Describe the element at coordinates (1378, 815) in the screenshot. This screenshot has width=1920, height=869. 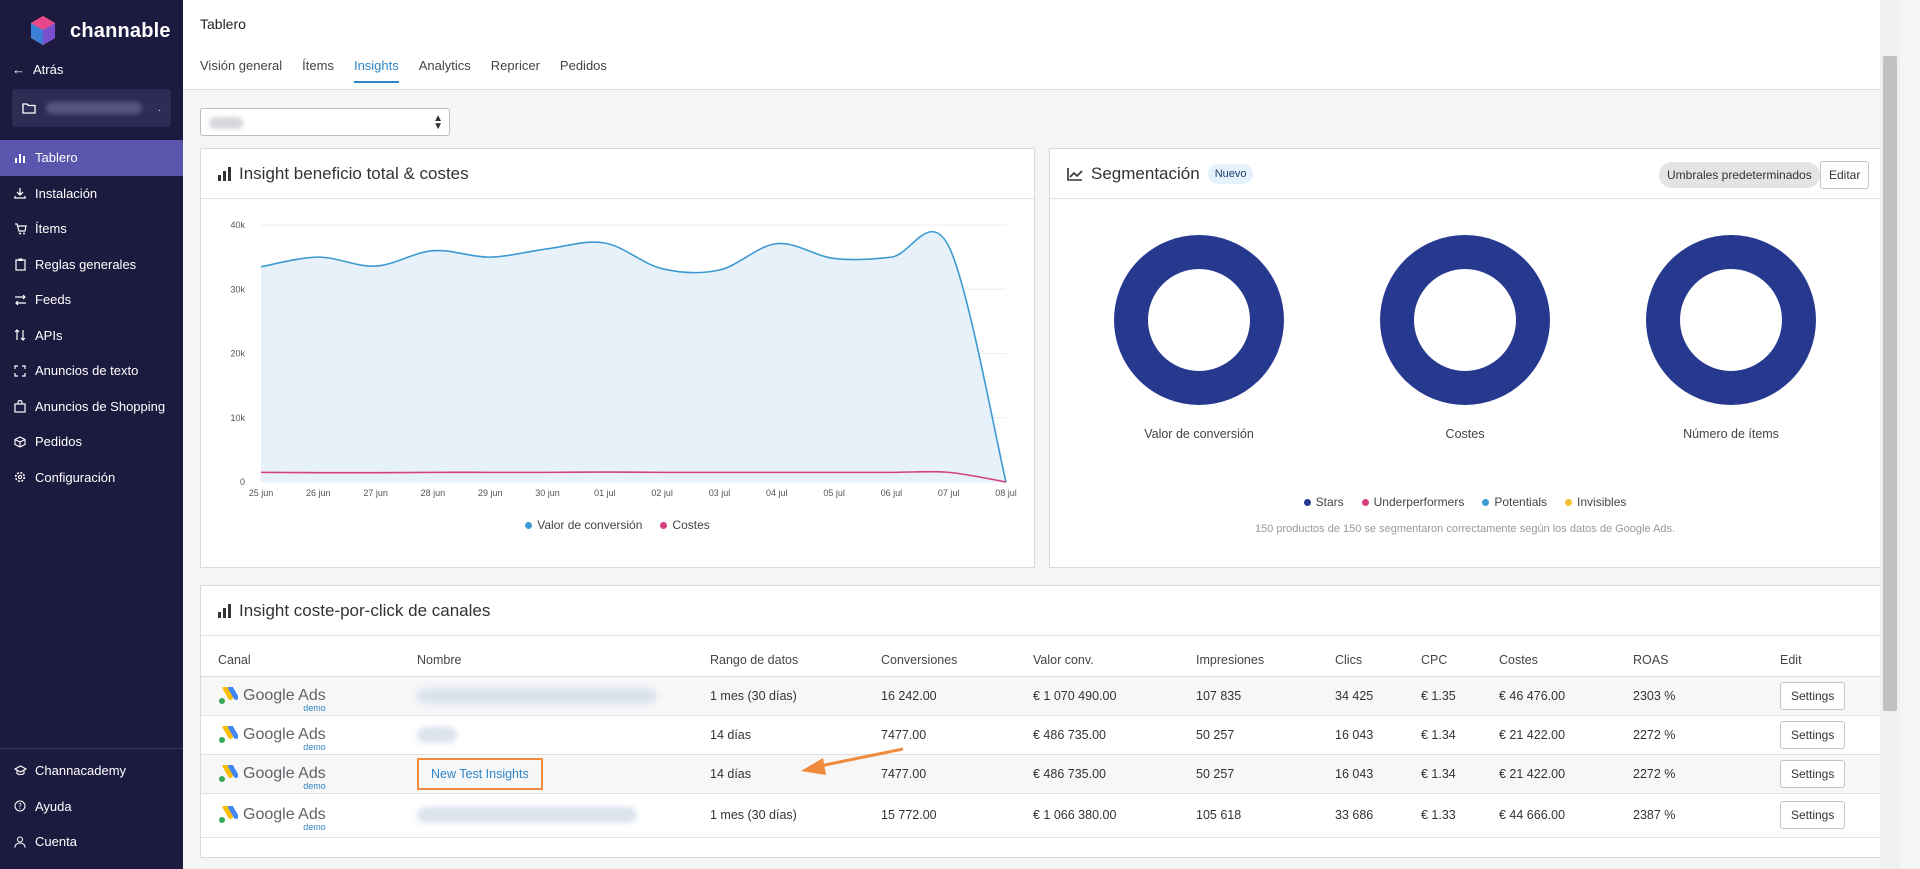
I see `cell-clicks: 33 686` at that location.